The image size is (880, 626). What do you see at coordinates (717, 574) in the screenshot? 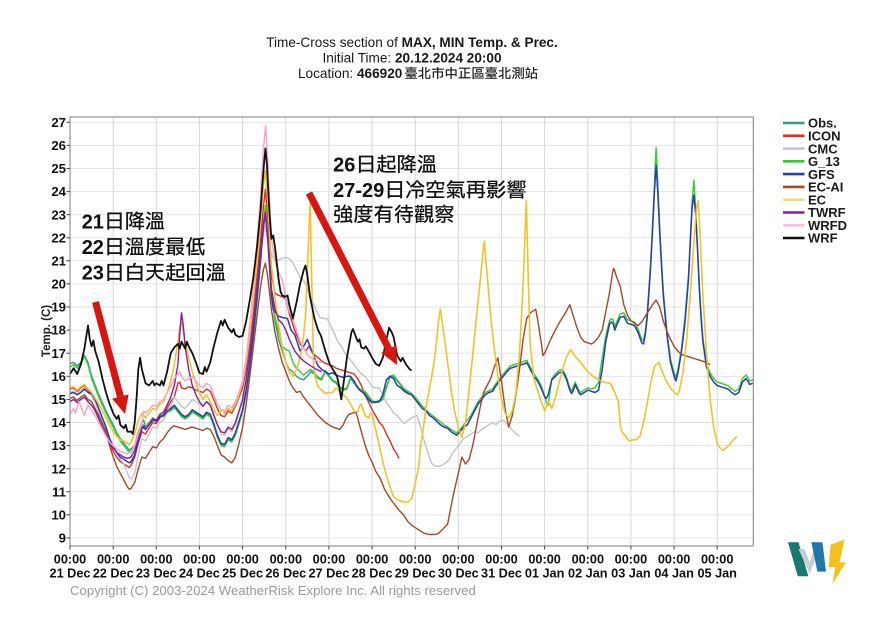
I see `svg-text: 05 Jan` at bounding box center [717, 574].